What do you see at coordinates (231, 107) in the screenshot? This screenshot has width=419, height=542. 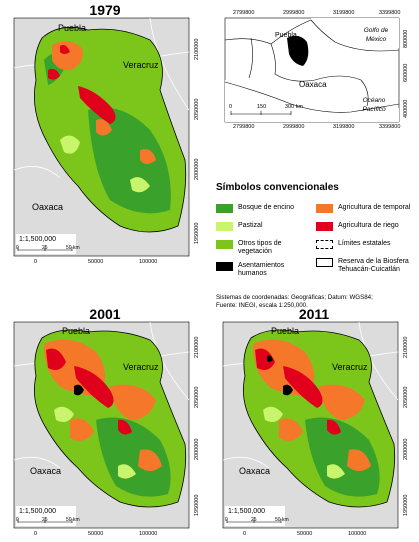 I see `locator-scale-zero: 0` at bounding box center [231, 107].